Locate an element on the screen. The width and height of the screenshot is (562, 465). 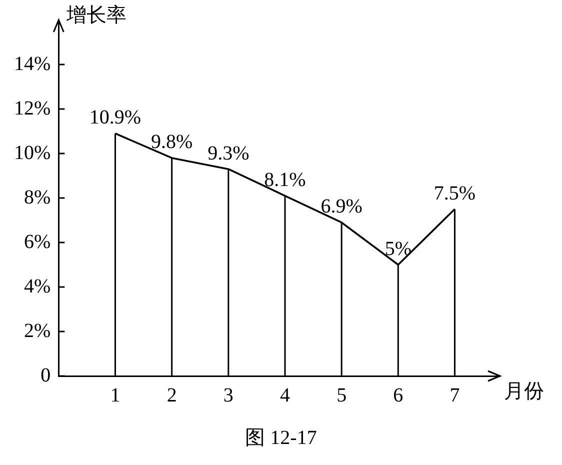
y-tick-label: 2% is located at coordinates (37, 331).